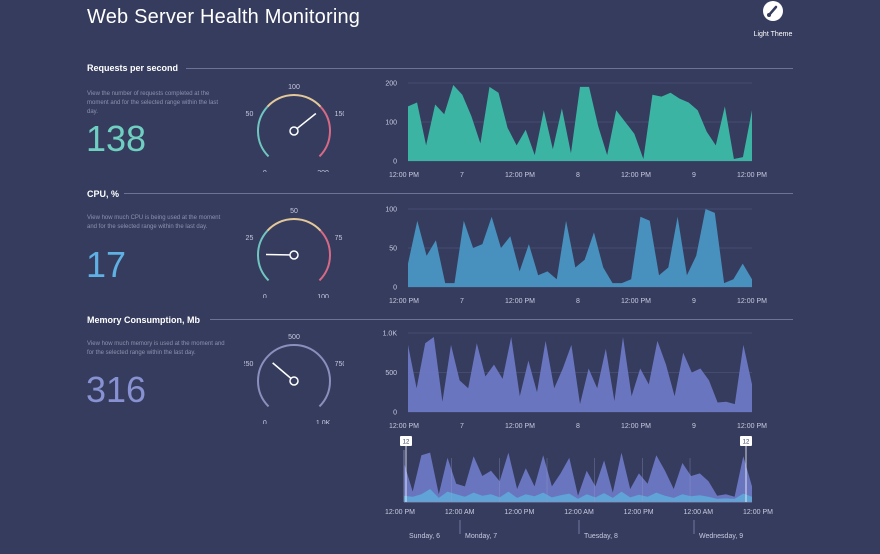 Image resolution: width=880 pixels, height=554 pixels. Describe the element at coordinates (424, 536) in the screenshot. I see `navigator-day-label: Sunday, 6` at that location.